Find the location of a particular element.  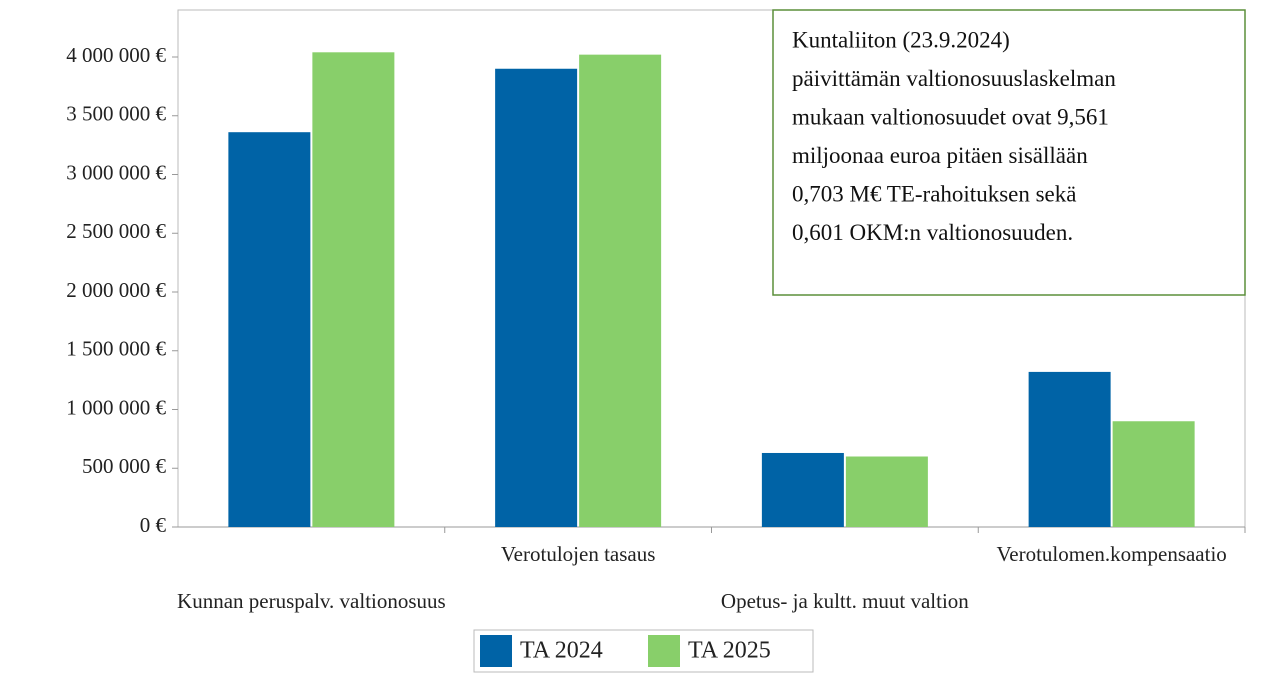

x-tick-label: Kunnan peruspalv. valtionosuus is located at coordinates (311, 601).